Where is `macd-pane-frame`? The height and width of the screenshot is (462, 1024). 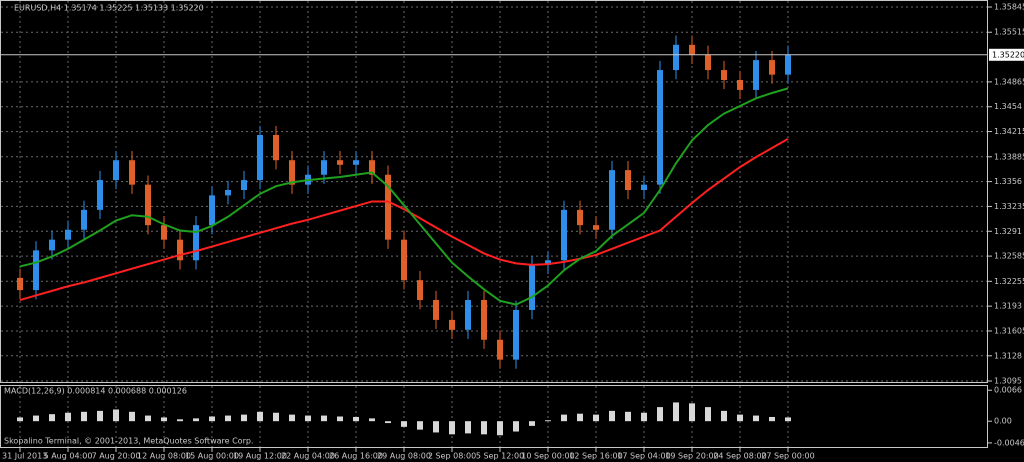 macd-pane-frame is located at coordinates (494, 416).